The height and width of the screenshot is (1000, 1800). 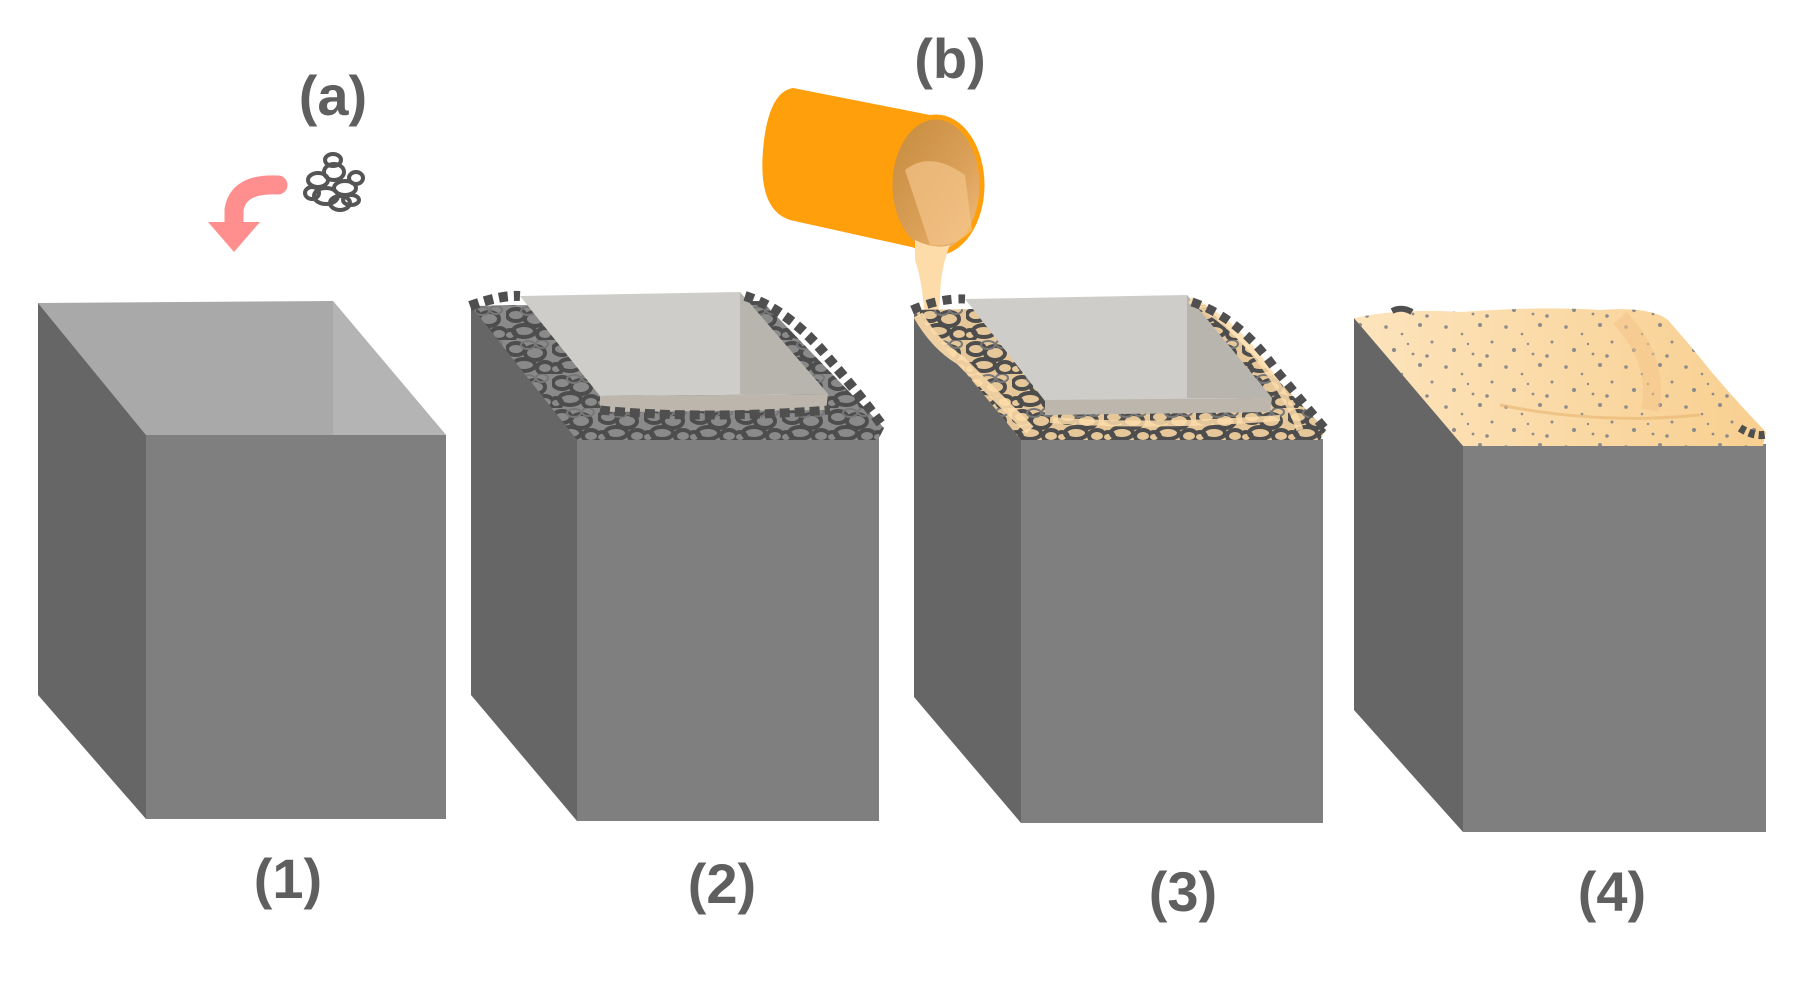 What do you see at coordinates (296, 627) in the screenshot?
I see `box-1-front` at bounding box center [296, 627].